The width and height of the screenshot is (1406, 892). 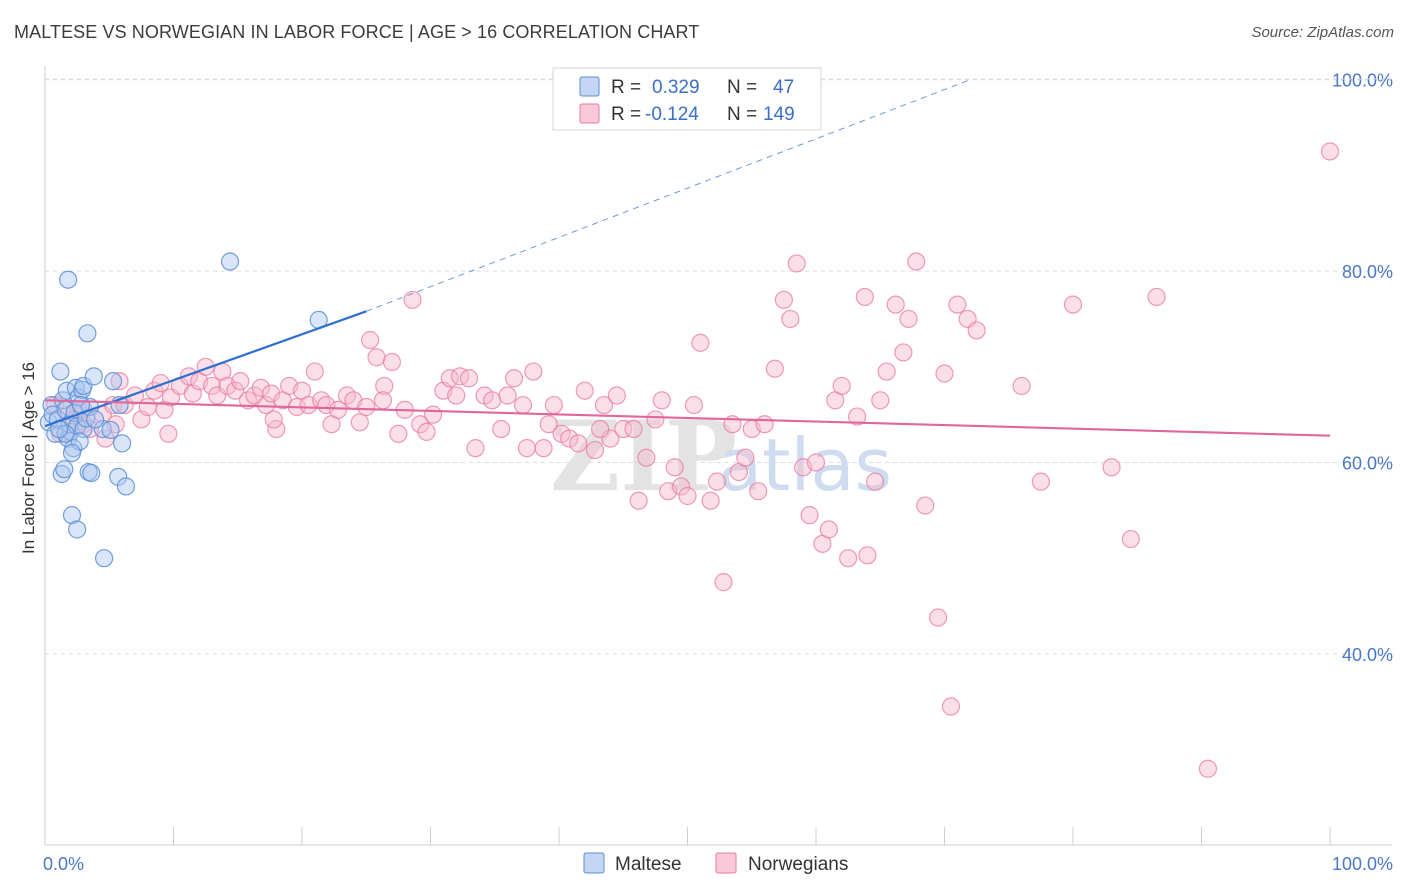 I want to click on watermark-atlas: atlas, so click(x=805, y=465).